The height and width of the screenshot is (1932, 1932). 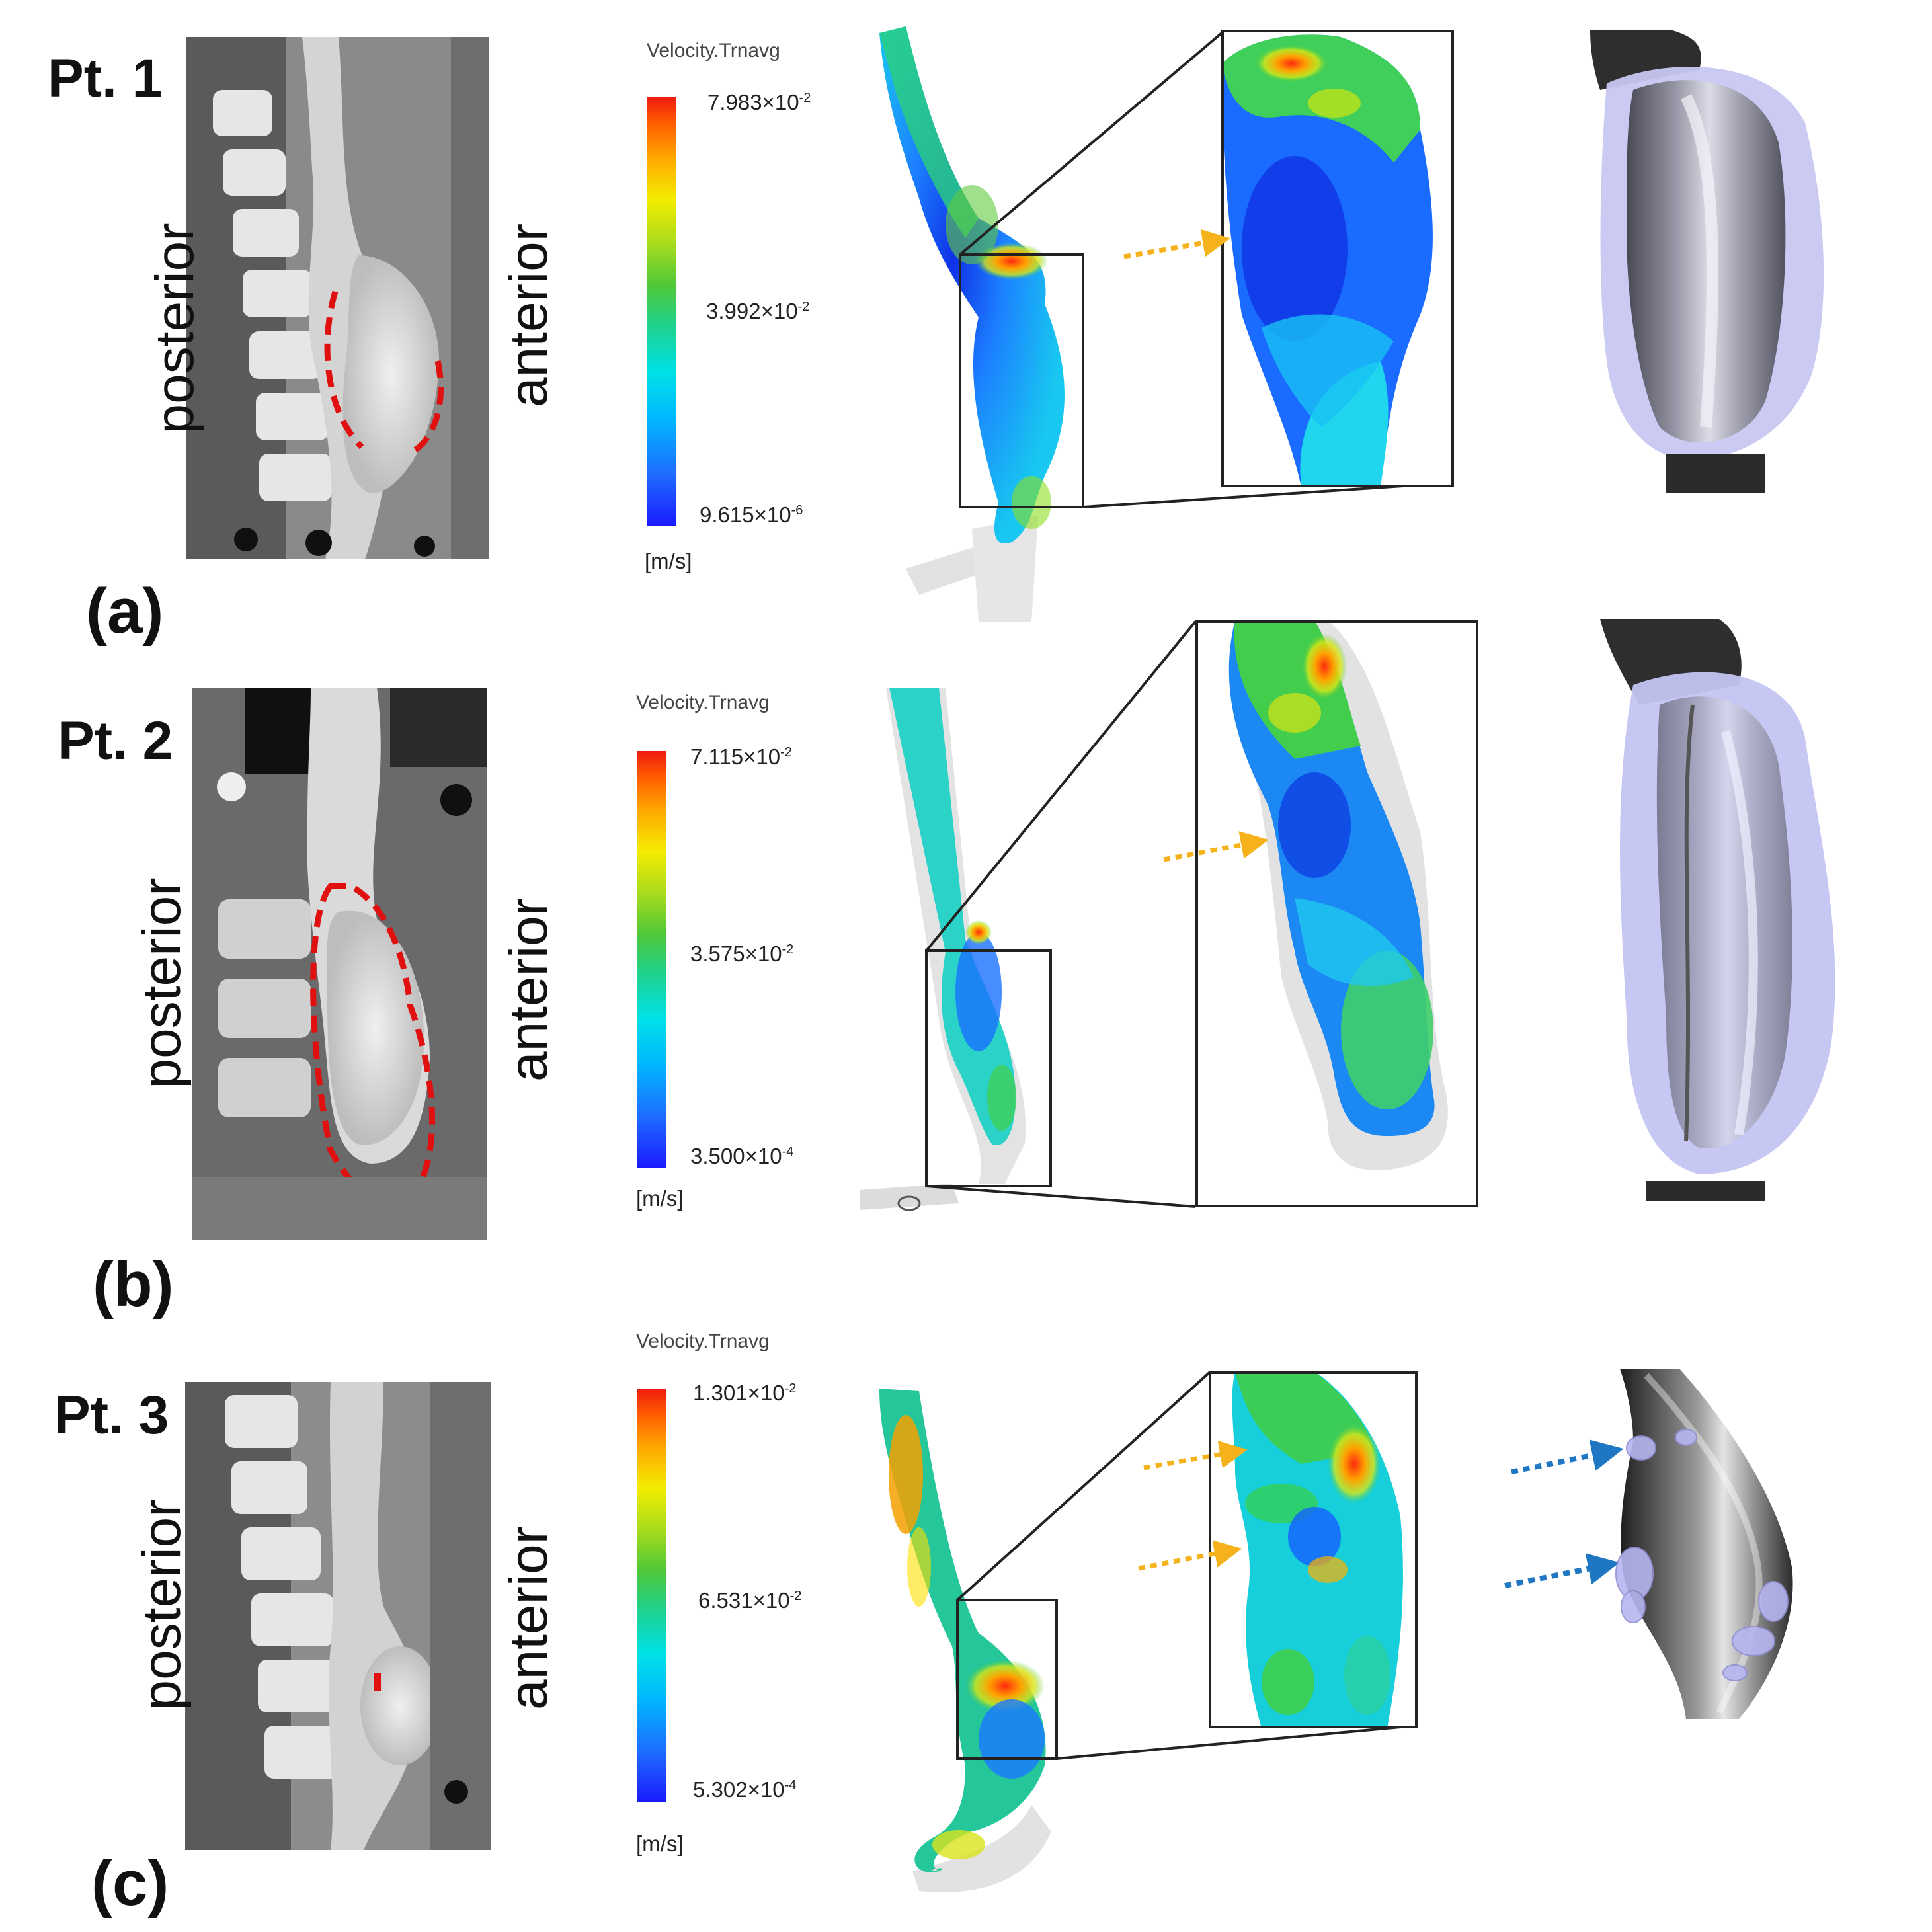 What do you see at coordinates (745, 1393) in the screenshot?
I see `colorbar-max-label: 1.301×10-2` at bounding box center [745, 1393].